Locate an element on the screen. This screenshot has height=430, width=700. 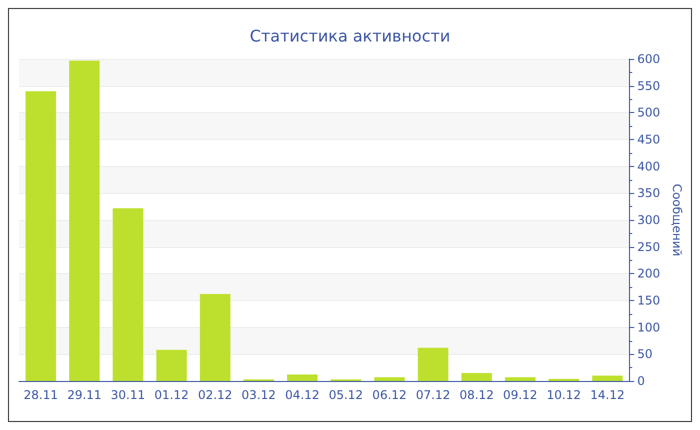
x-tick-label: 10.12 is located at coordinates (563, 395).